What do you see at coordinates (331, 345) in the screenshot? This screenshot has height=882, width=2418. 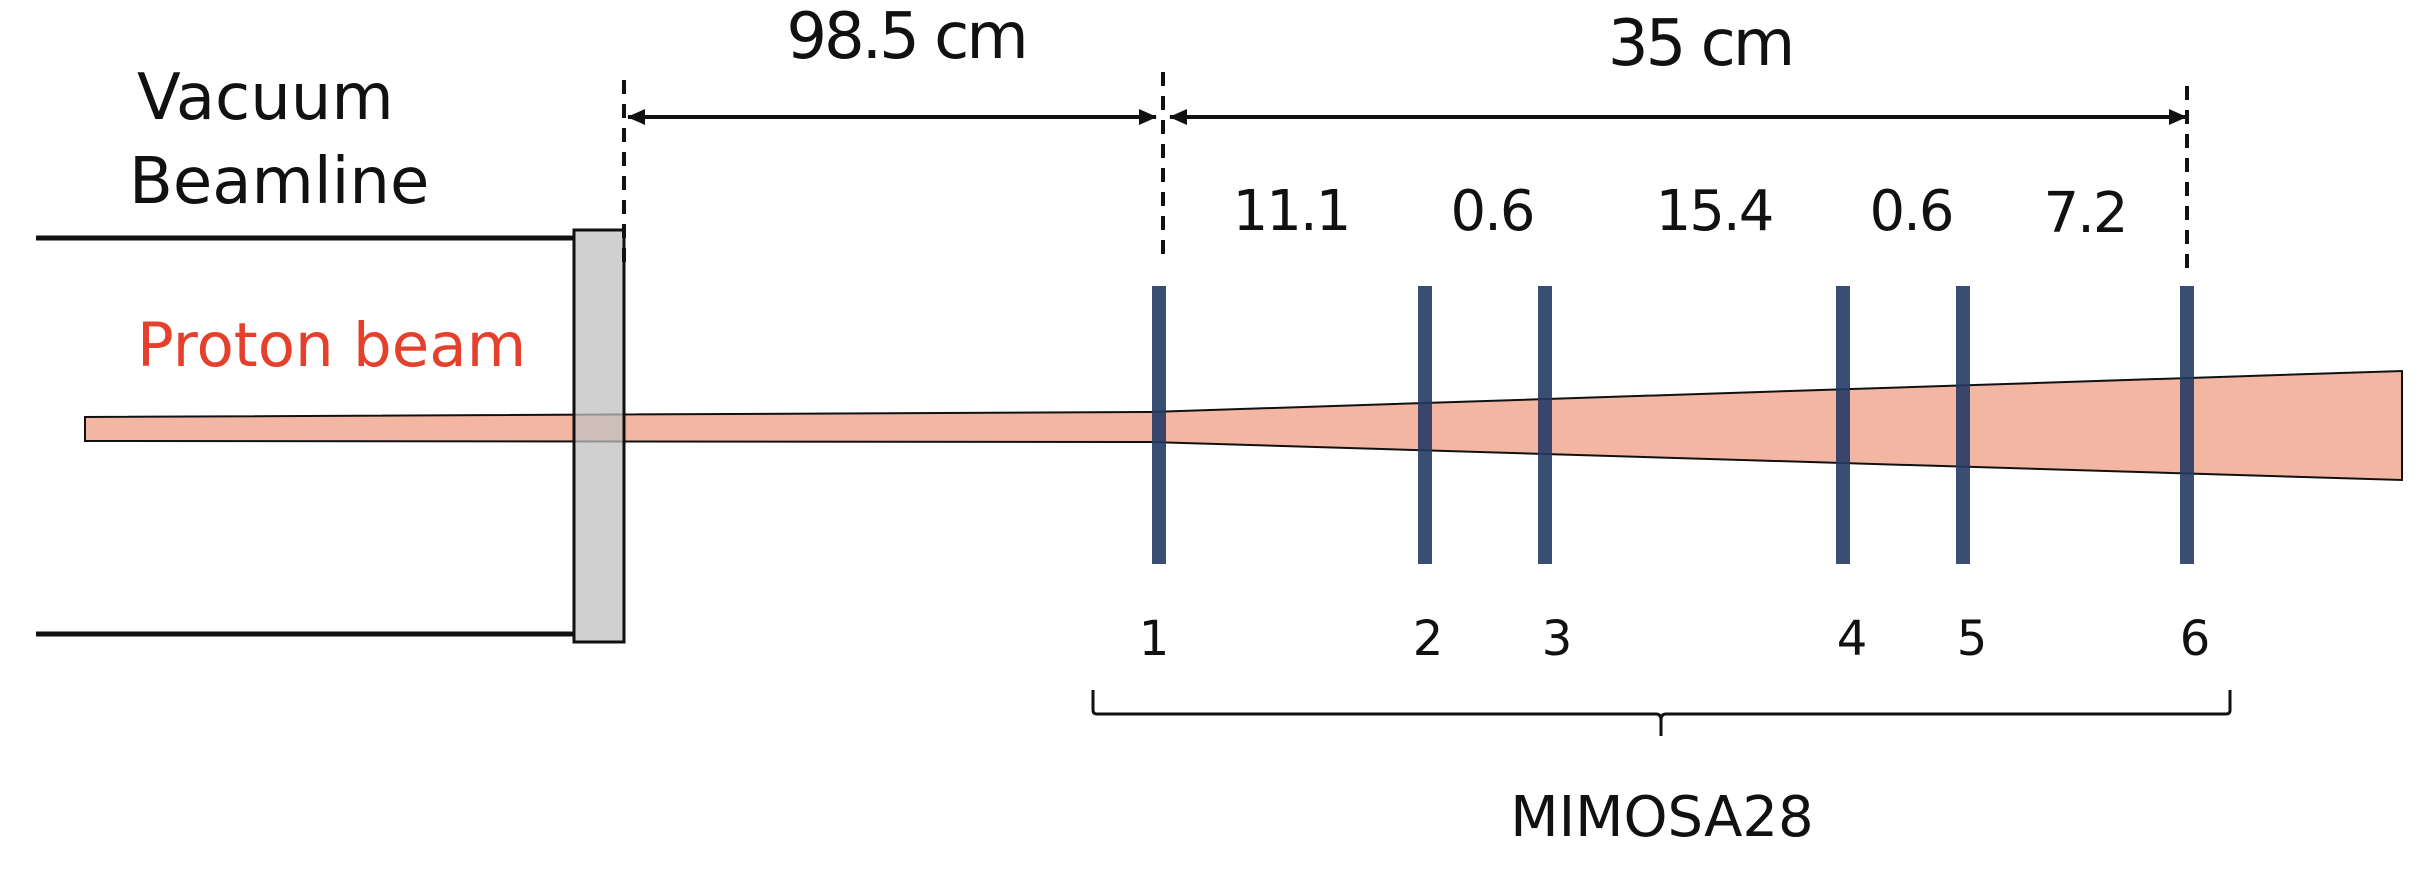 I see `proton-beam-label: Proton beam` at bounding box center [331, 345].